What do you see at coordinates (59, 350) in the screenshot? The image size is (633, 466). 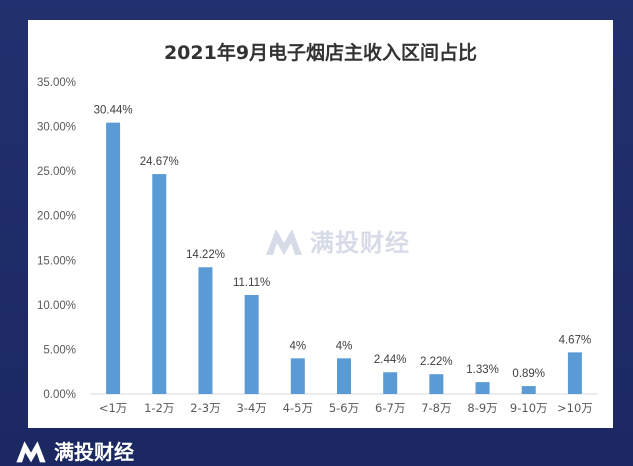 I see `y-tick-label: 5.00%` at bounding box center [59, 350].